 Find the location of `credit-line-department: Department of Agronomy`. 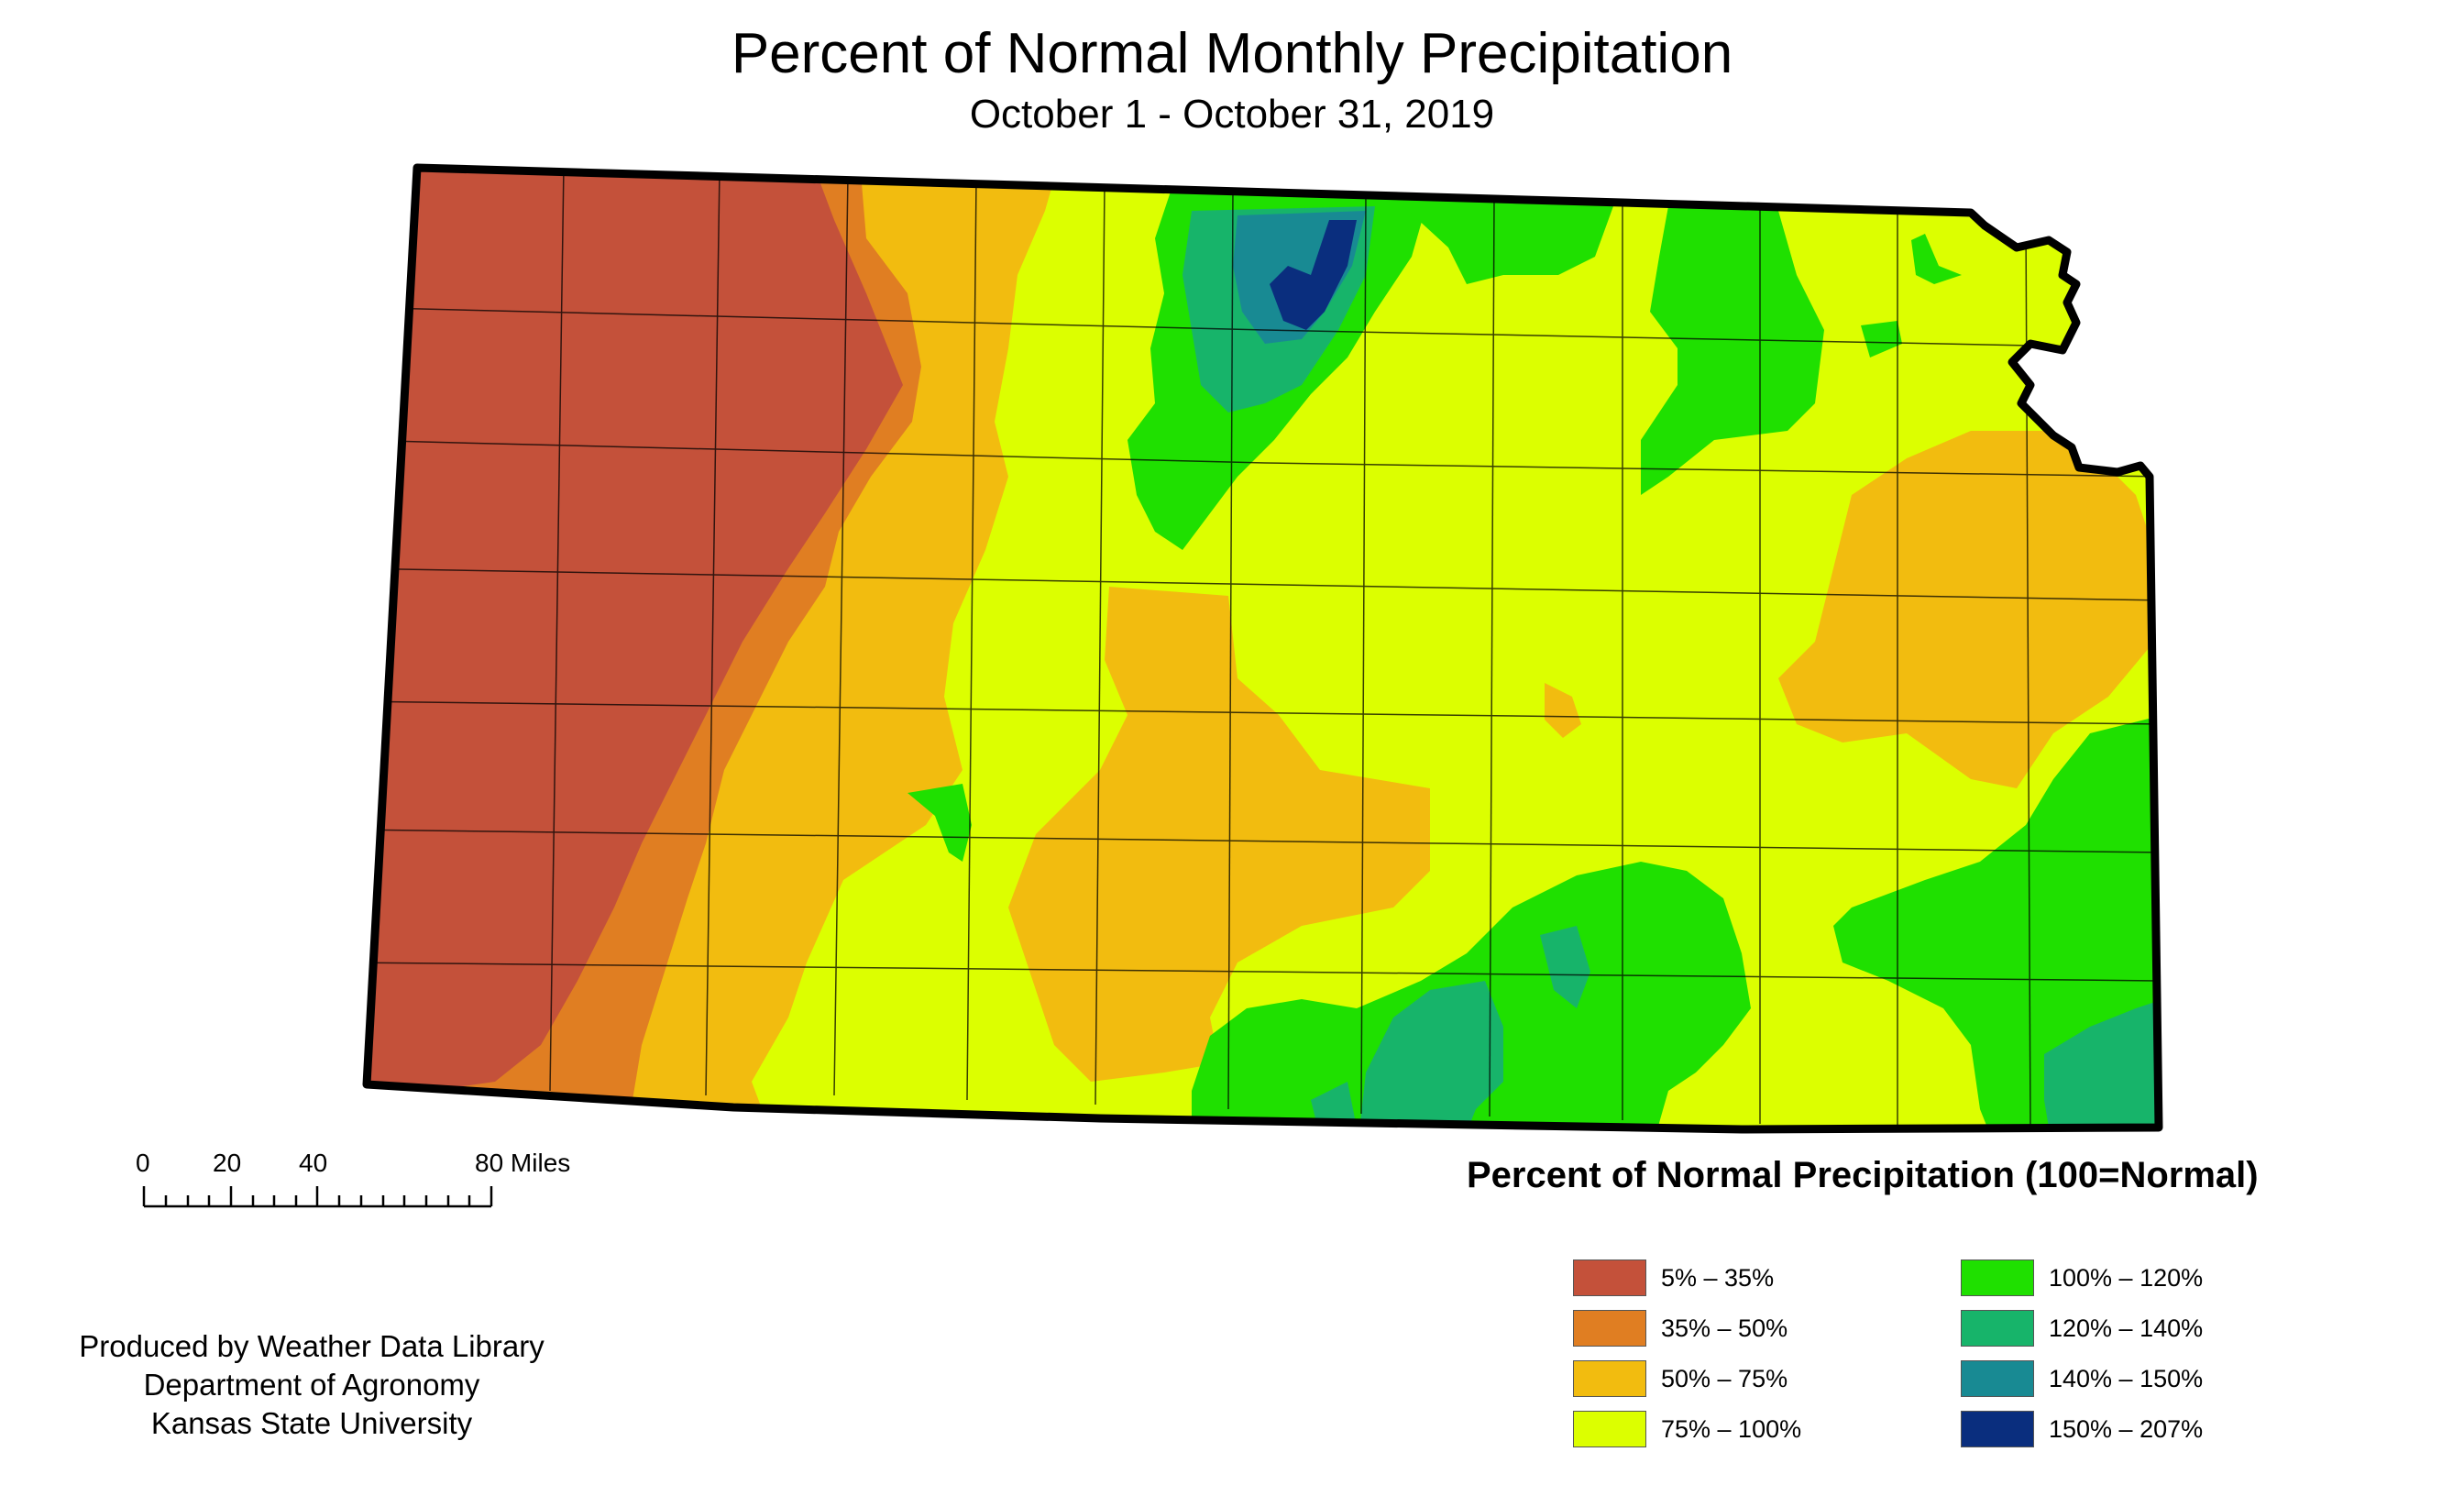

credit-line-department: Department of Agronomy is located at coordinates (311, 1385).